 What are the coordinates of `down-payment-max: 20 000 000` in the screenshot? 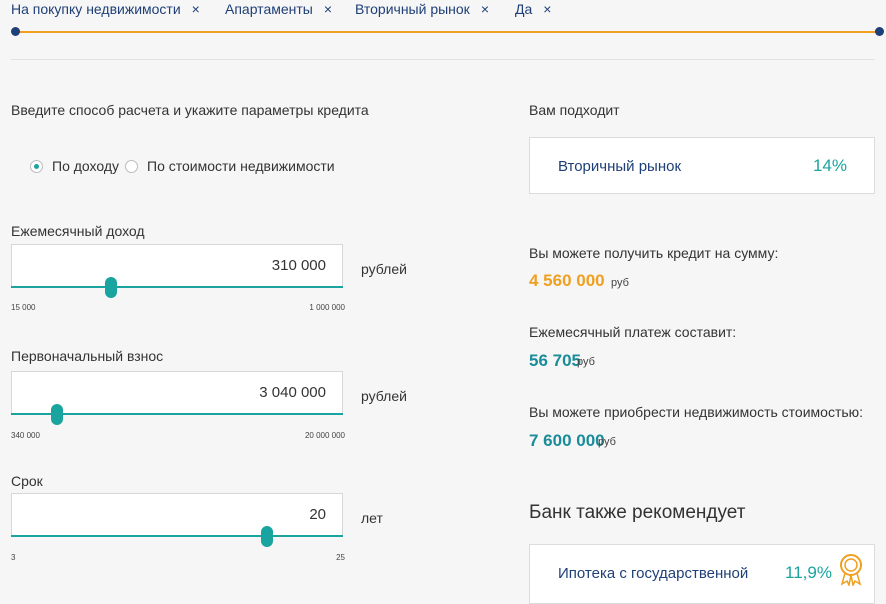 It's located at (324, 435).